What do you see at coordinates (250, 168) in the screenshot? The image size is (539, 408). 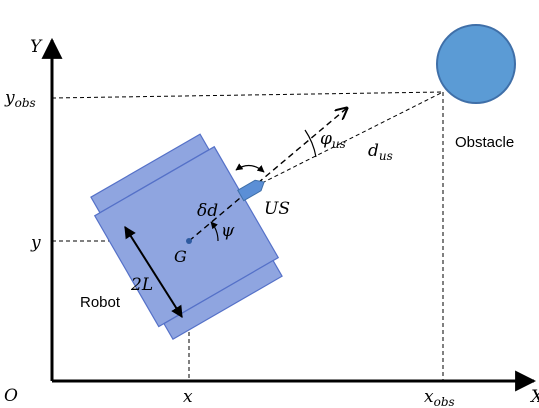 I see `sensor-rotation-arrow` at bounding box center [250, 168].